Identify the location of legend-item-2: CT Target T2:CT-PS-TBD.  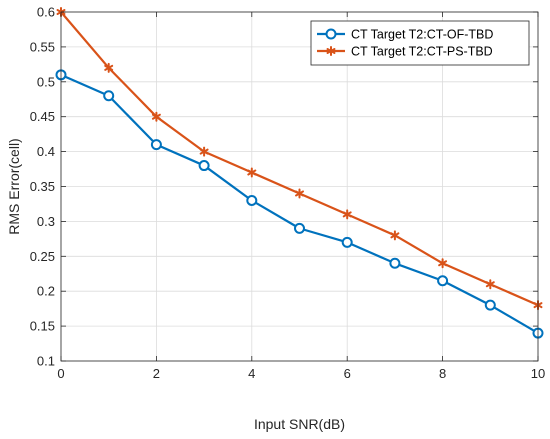
(405, 52).